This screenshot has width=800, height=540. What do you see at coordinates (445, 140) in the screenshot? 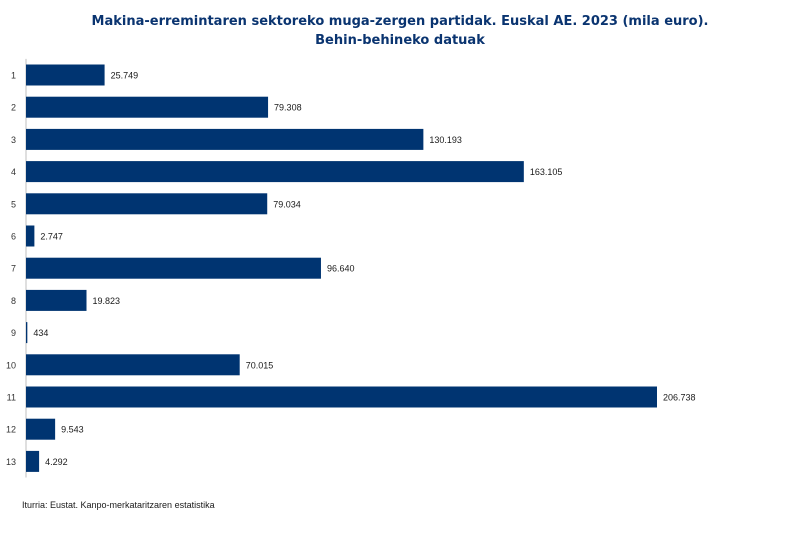
I see `data-label-3: 130.193` at bounding box center [445, 140].